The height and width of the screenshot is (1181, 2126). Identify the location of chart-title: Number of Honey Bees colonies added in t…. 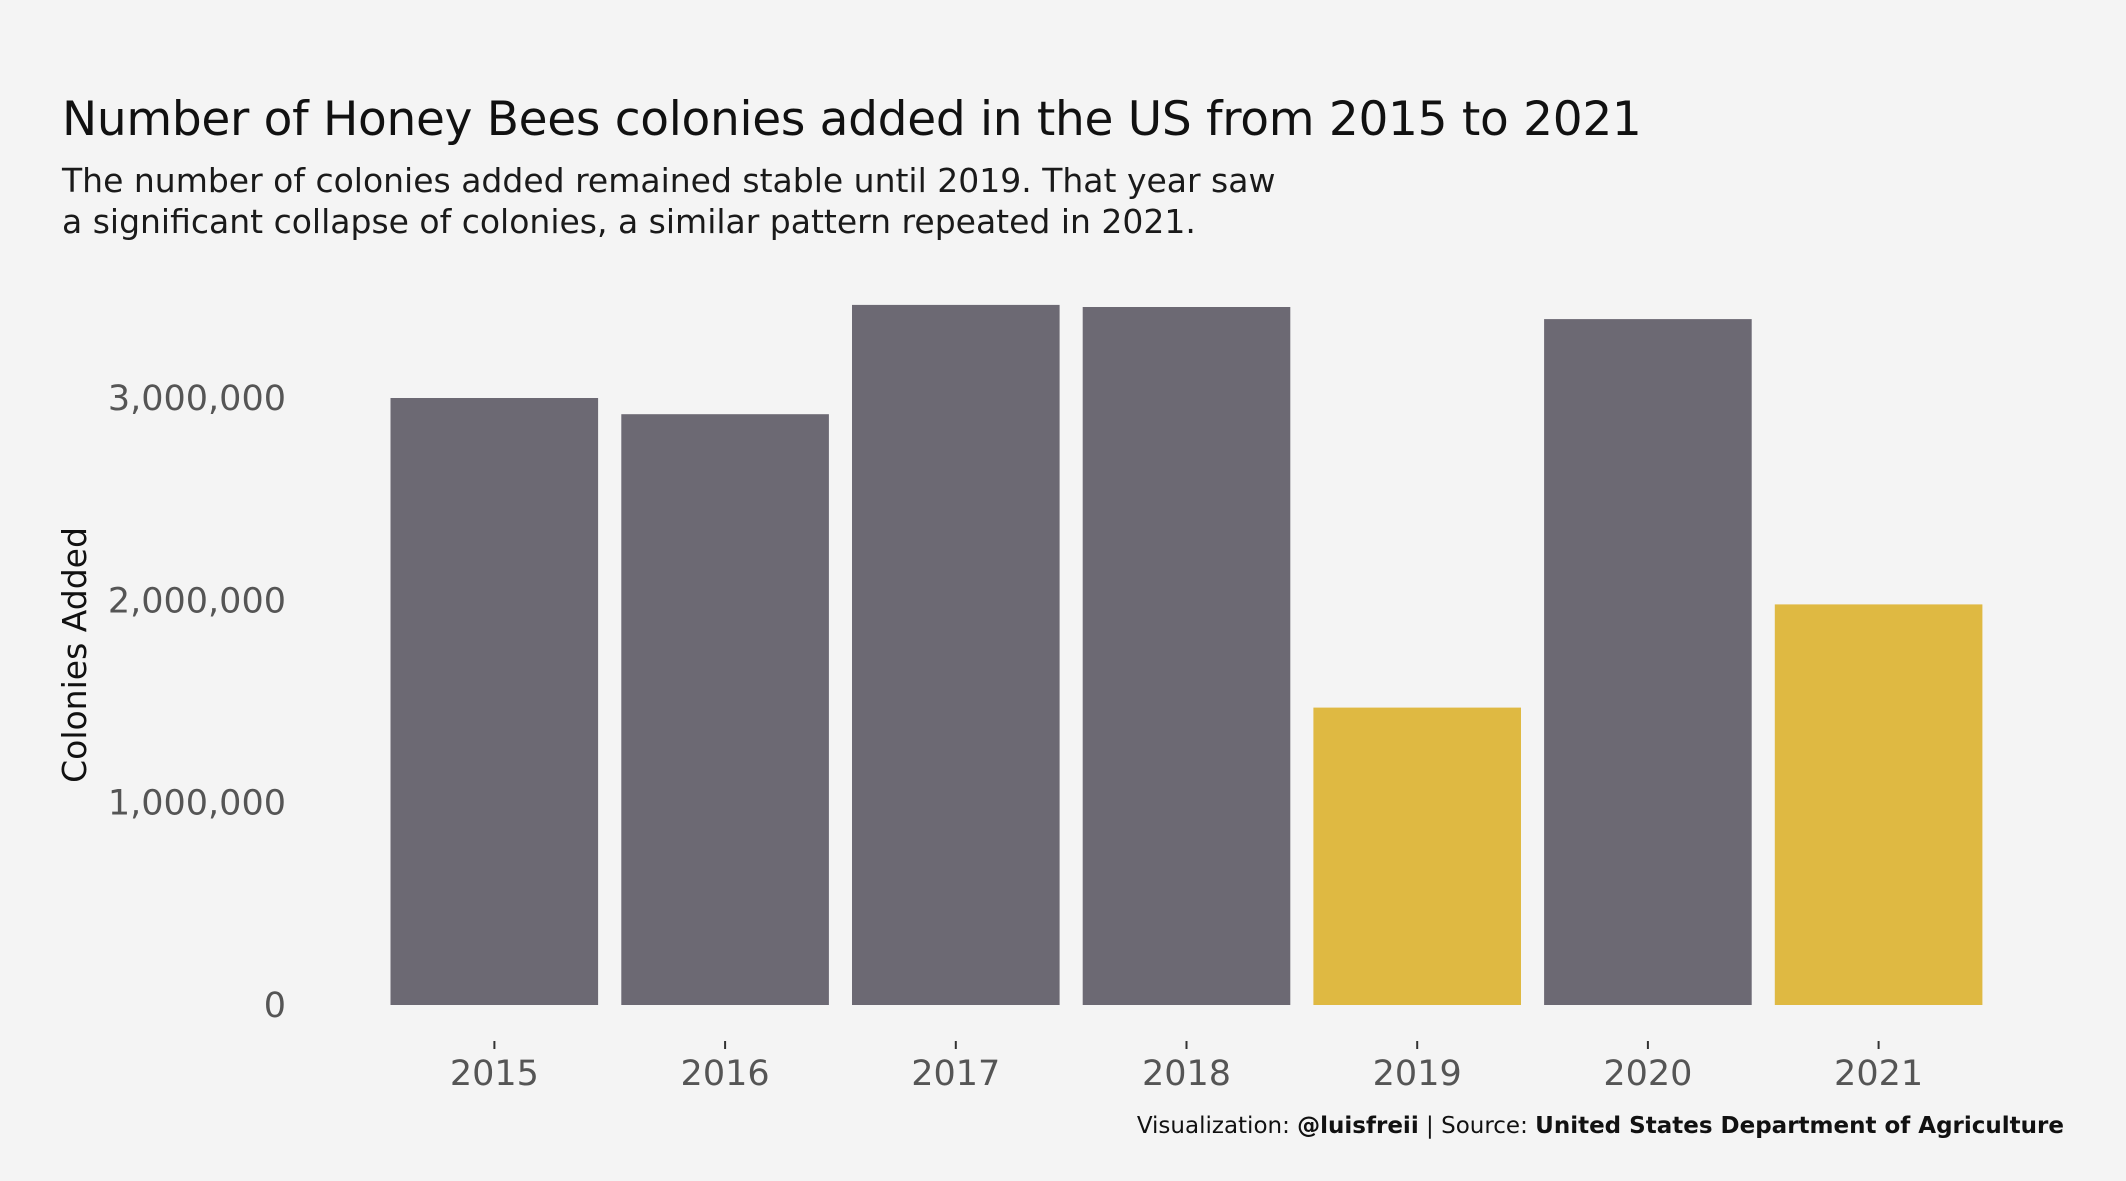
(852, 119).